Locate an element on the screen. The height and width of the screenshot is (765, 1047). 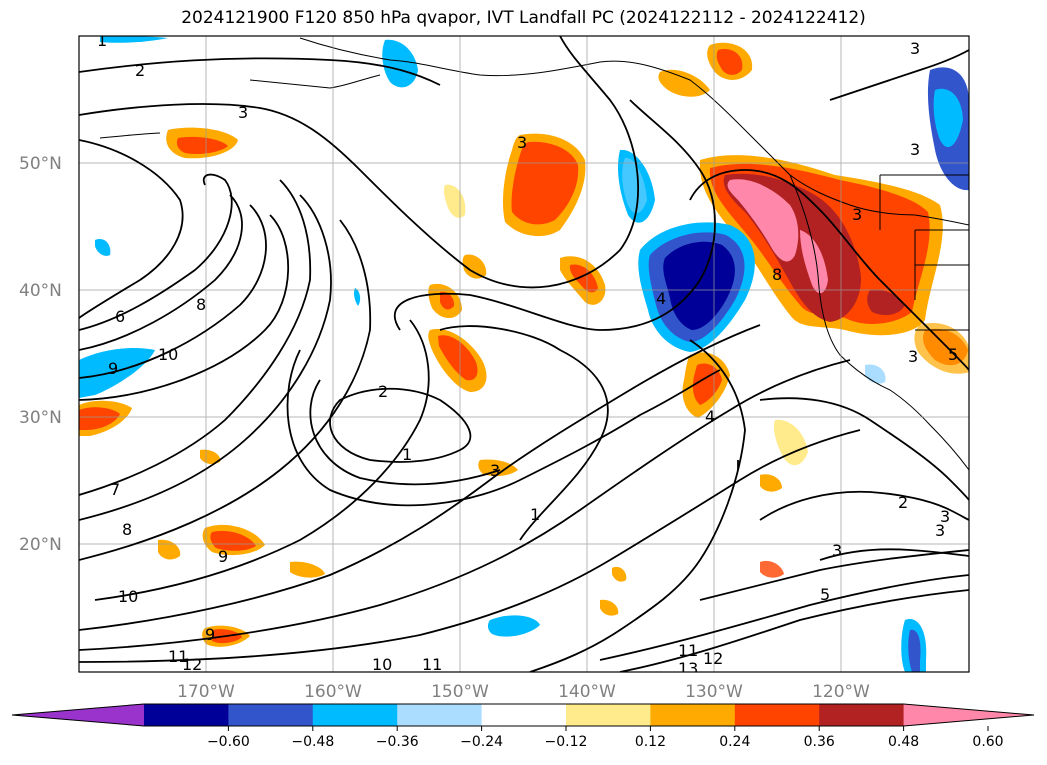
latitude-labels: 50°N 40°N 30°N 20°N is located at coordinates (40, 354).